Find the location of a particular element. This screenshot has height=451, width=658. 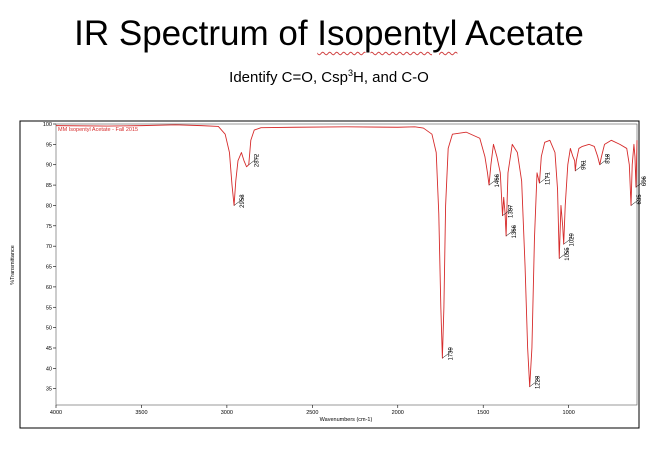

subtitle-text-start: Identify C=O, Csp is located at coordinates (288, 77).